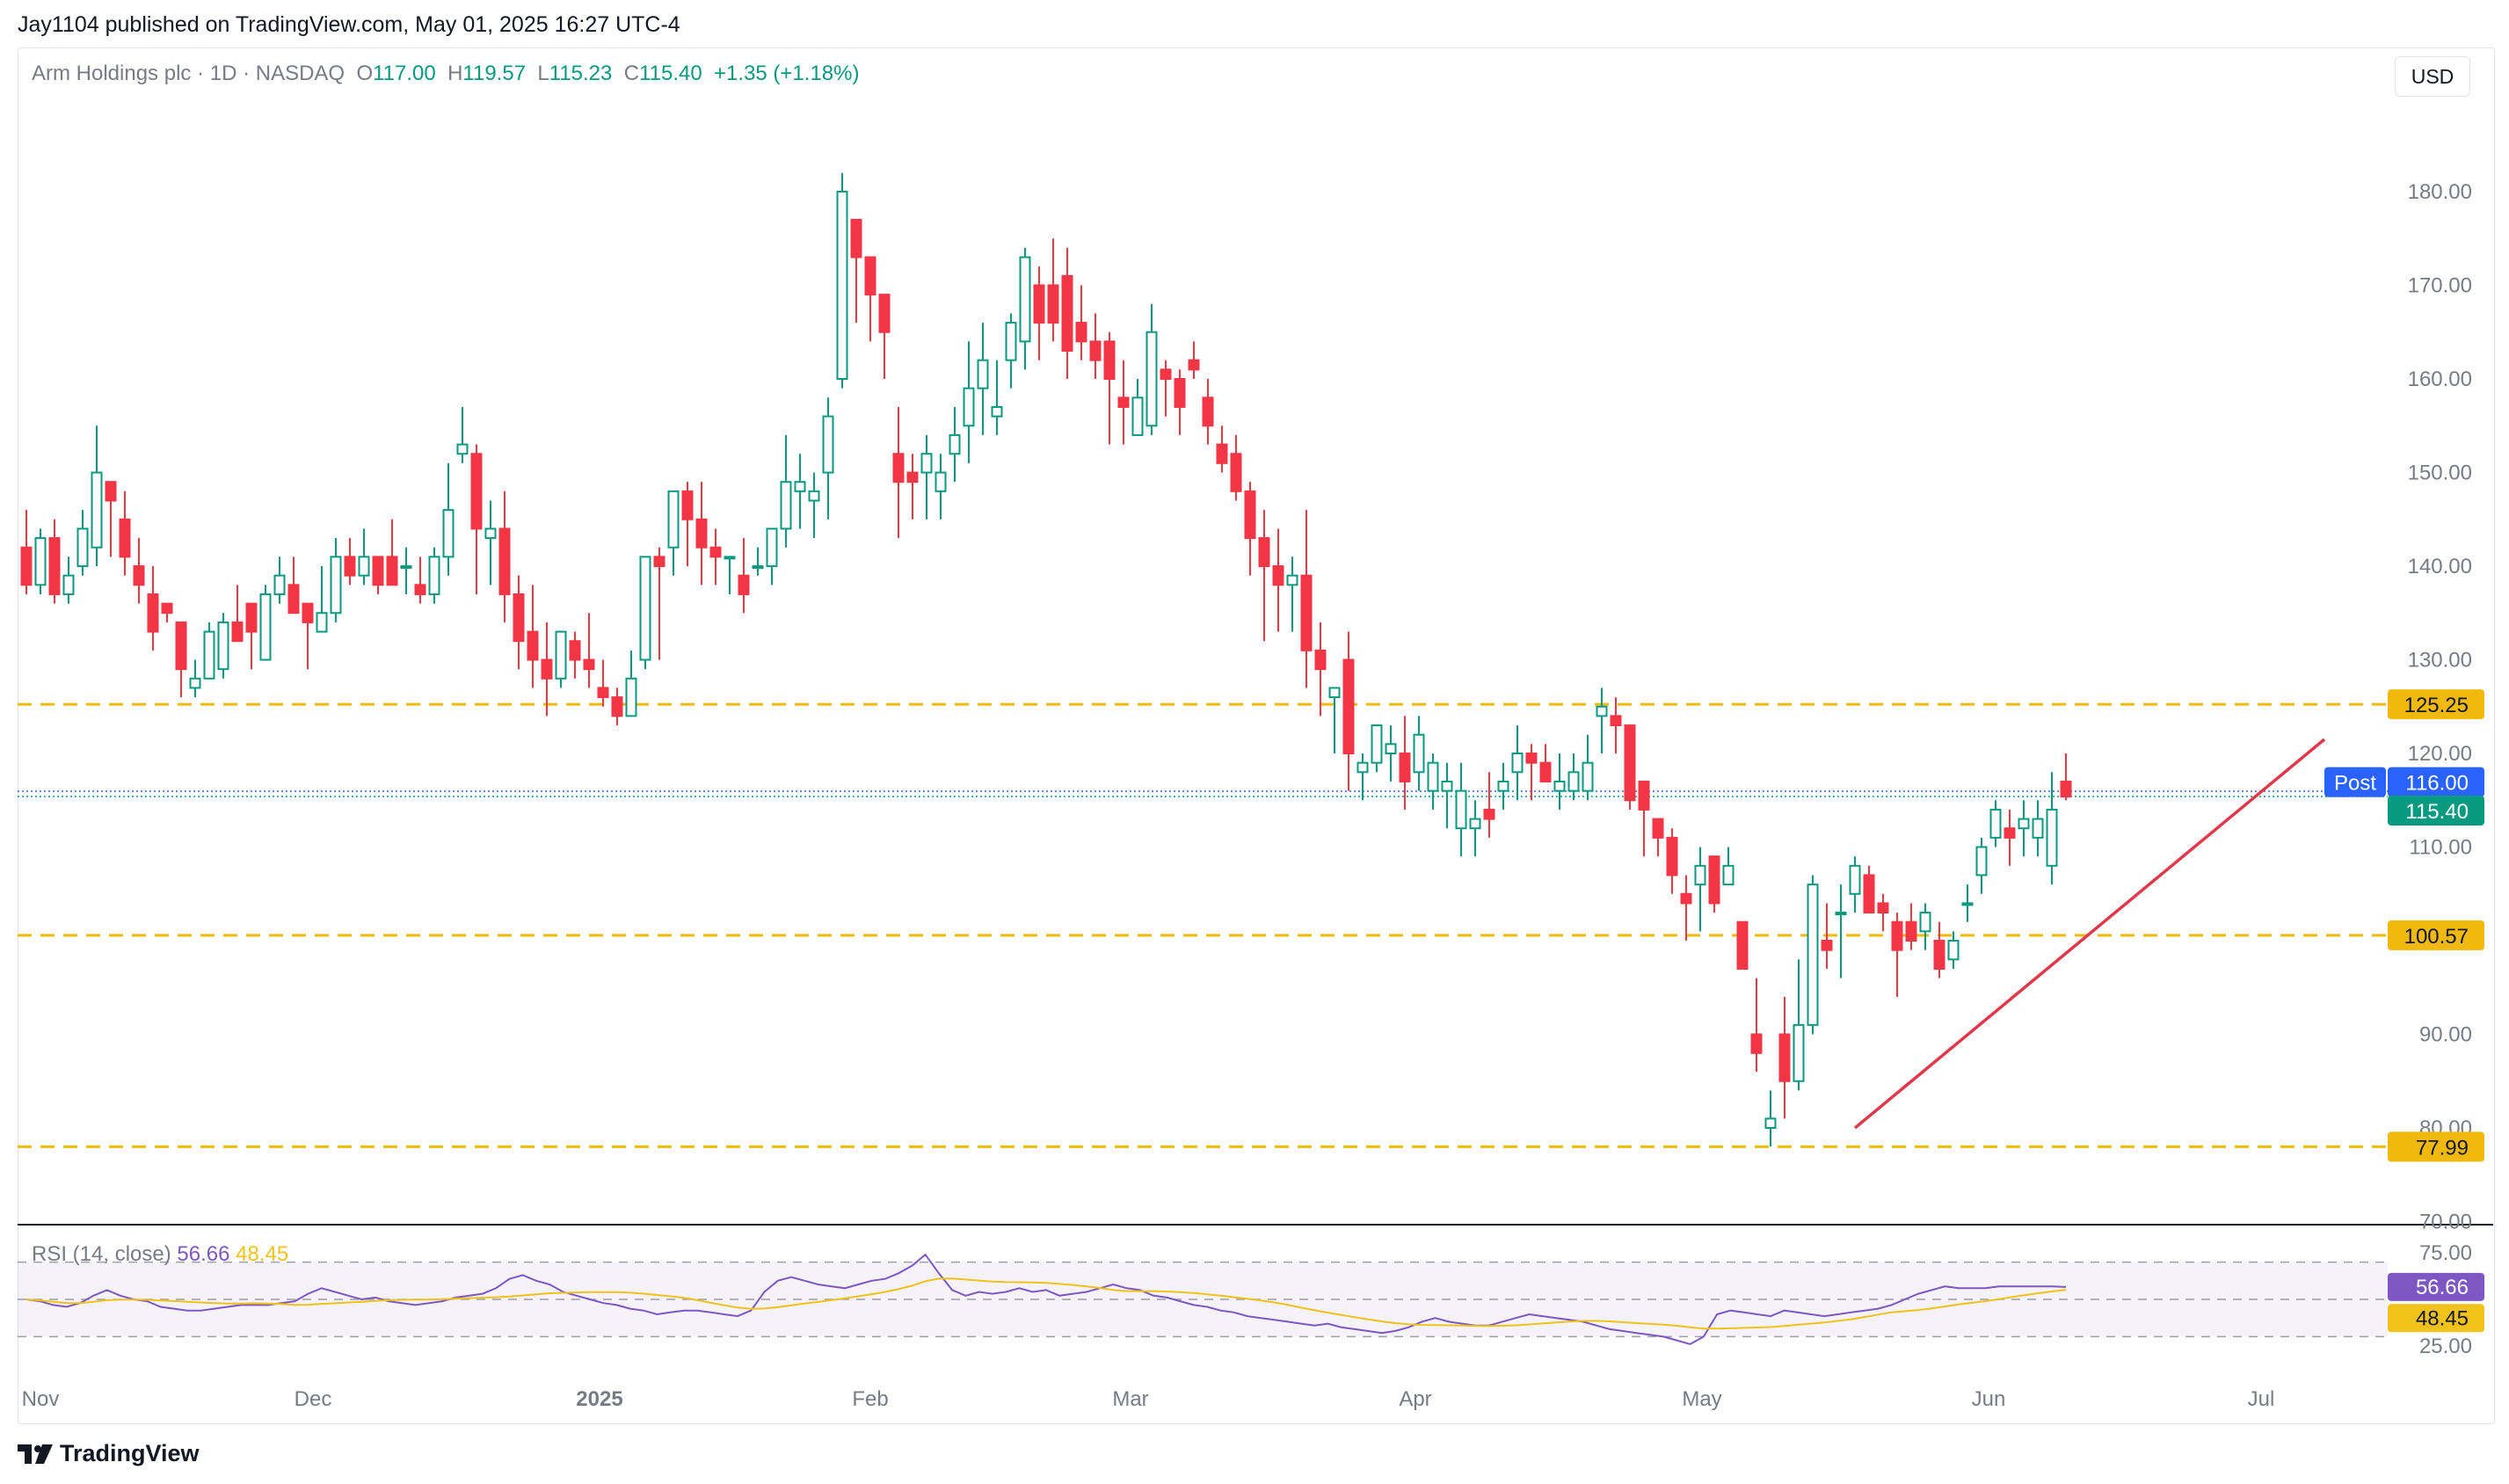  What do you see at coordinates (2440, 473) in the screenshot?
I see `price-tick-label: 150.00` at bounding box center [2440, 473].